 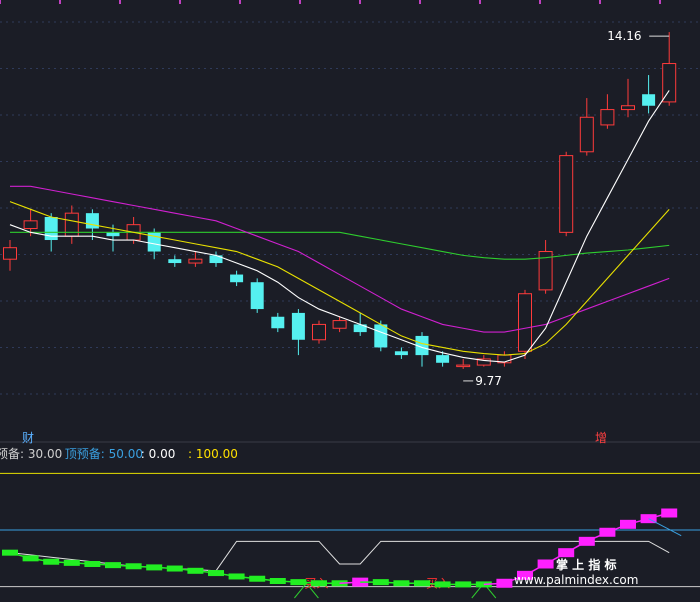 I want to click on indicator-legend-item: 顶预备: 50.00, so click(x=104, y=454).